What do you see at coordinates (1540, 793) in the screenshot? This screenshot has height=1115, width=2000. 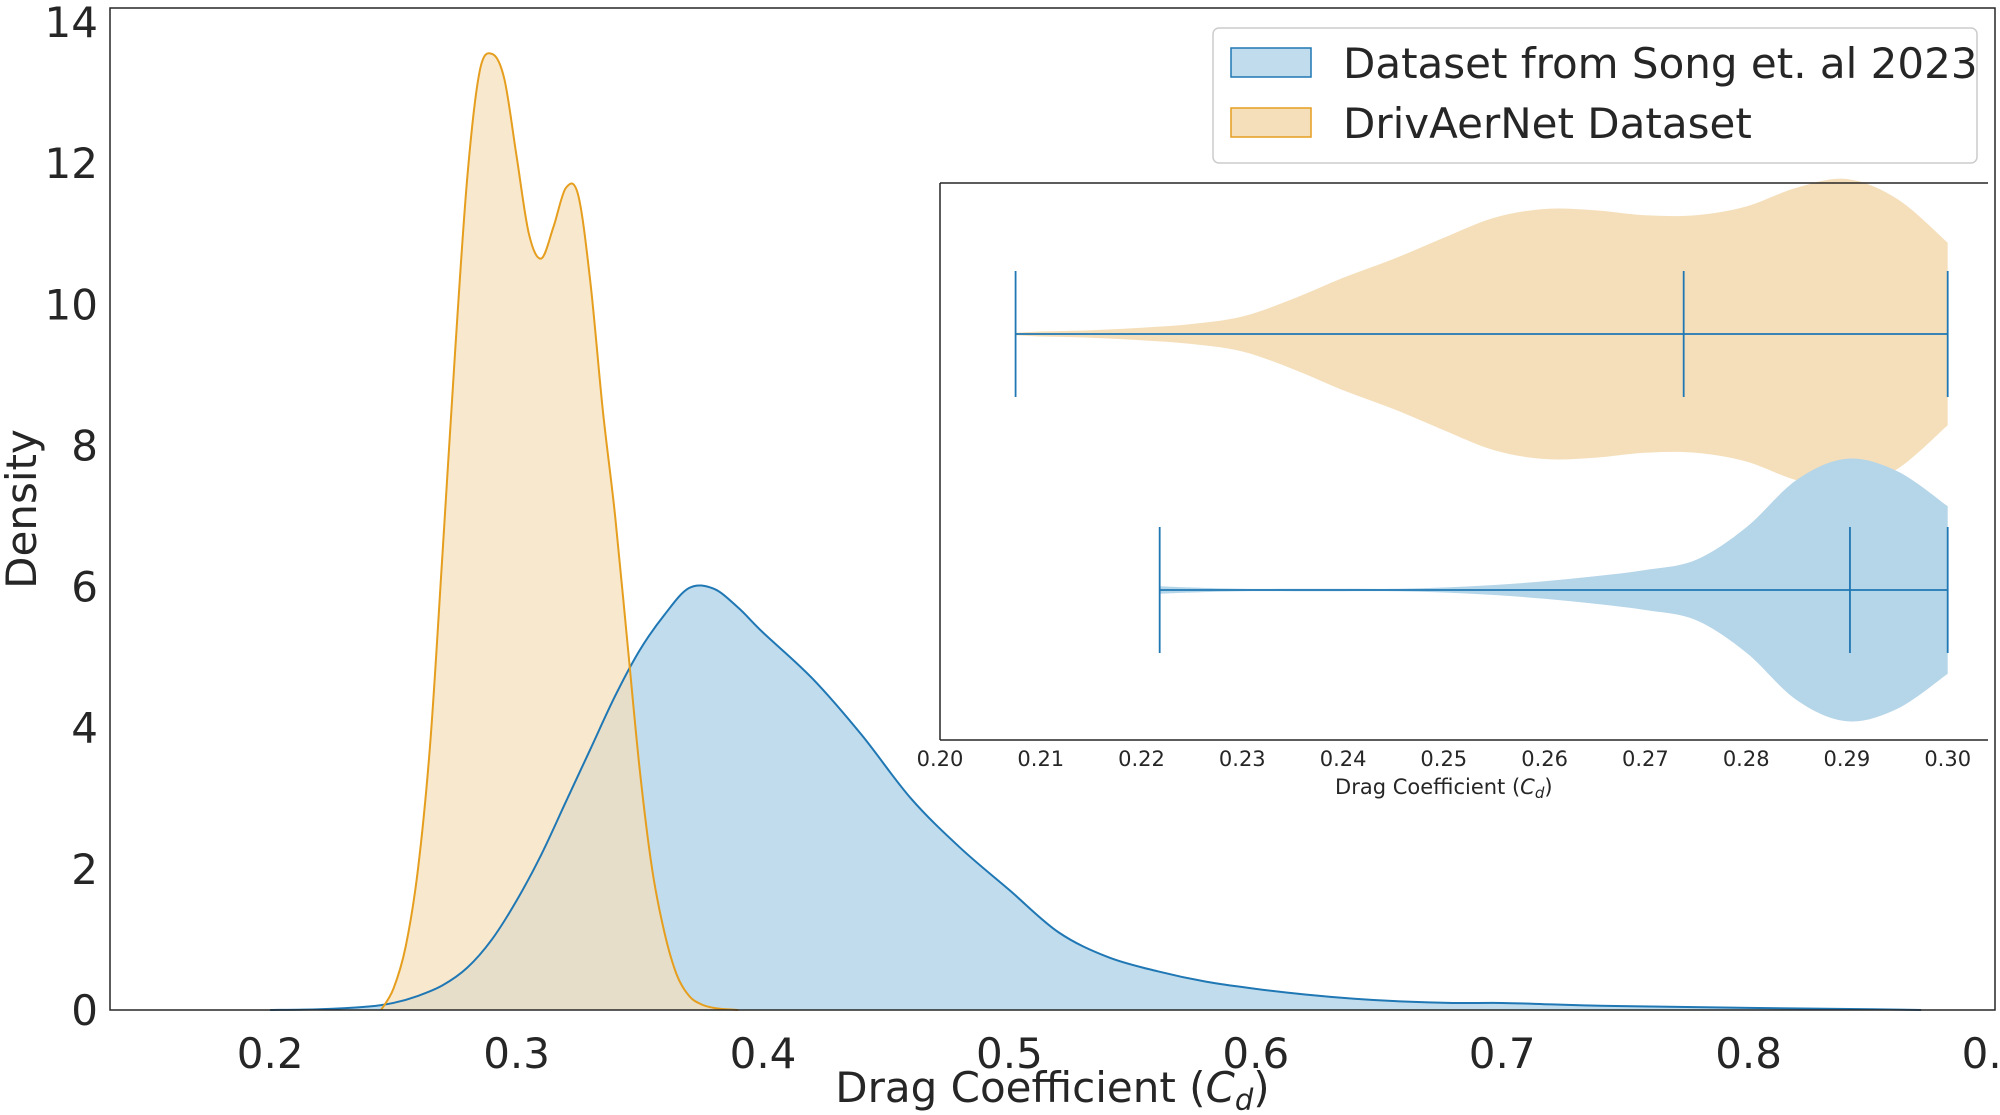 I see `inset-x-axis-label-sub: d` at bounding box center [1540, 793].